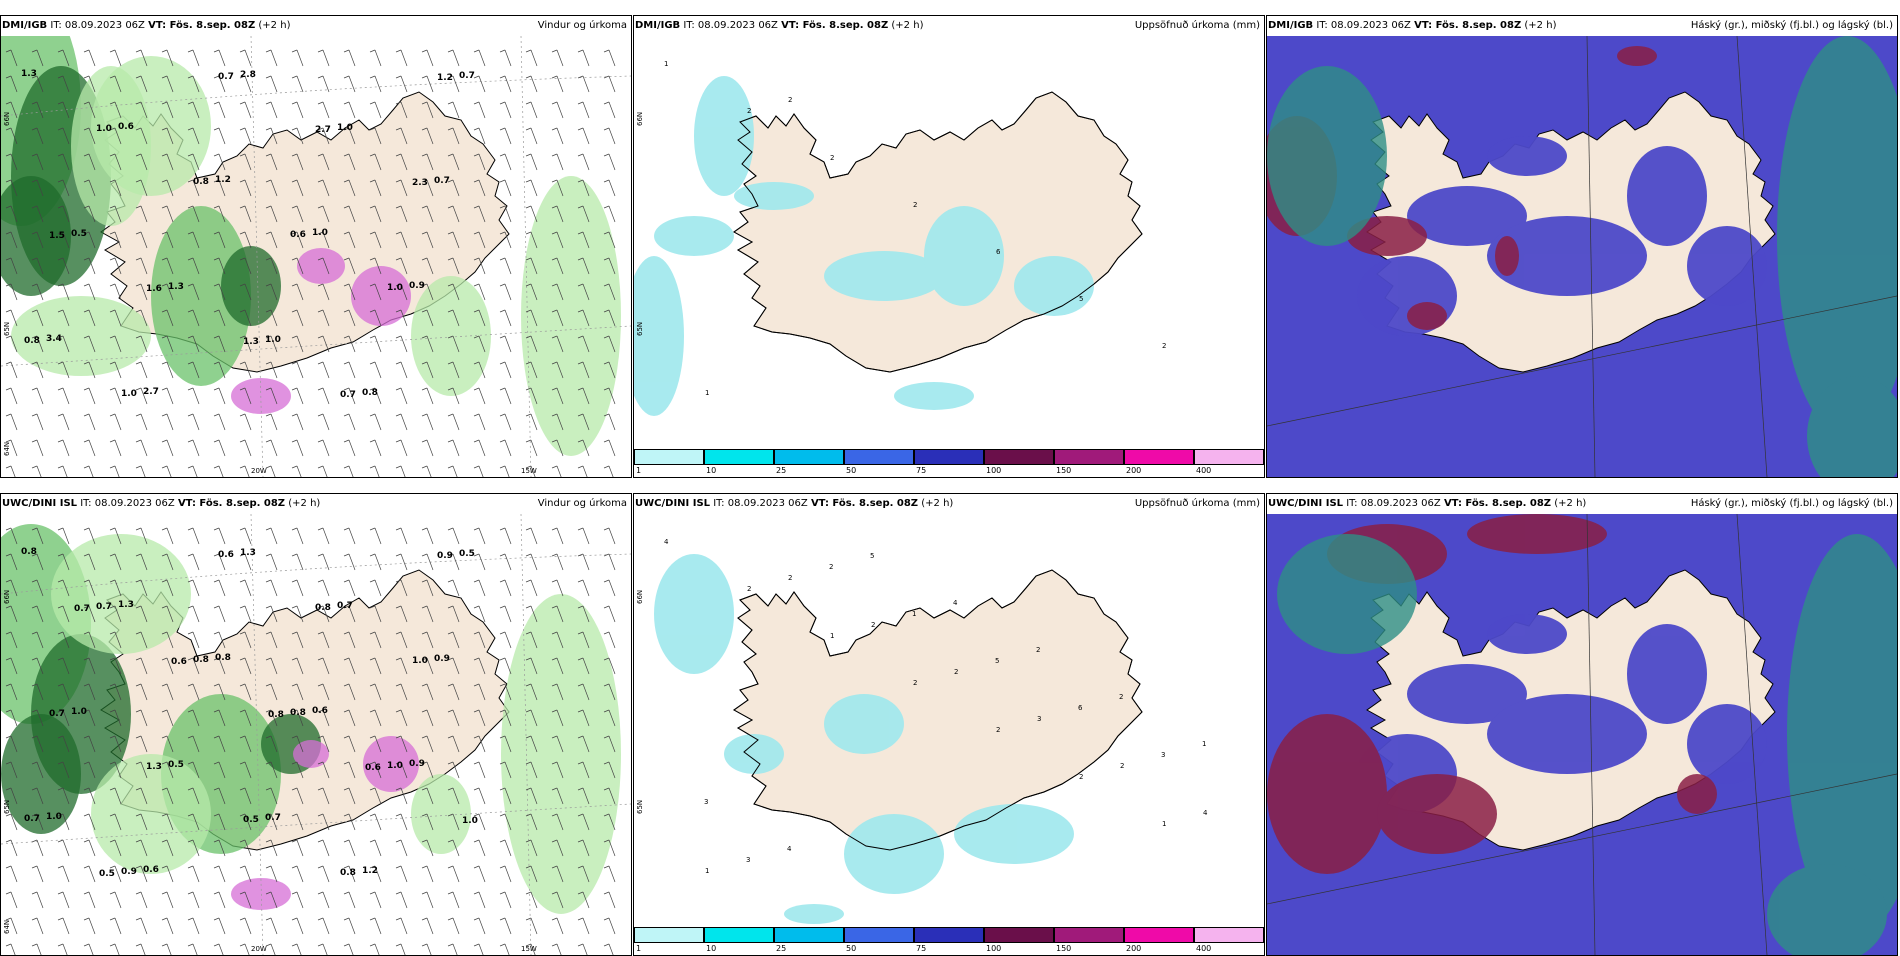 This screenshot has width=1900, height=956. What do you see at coordinates (1637, 56) in the screenshot?
I see `cloud-patch` at bounding box center [1637, 56].